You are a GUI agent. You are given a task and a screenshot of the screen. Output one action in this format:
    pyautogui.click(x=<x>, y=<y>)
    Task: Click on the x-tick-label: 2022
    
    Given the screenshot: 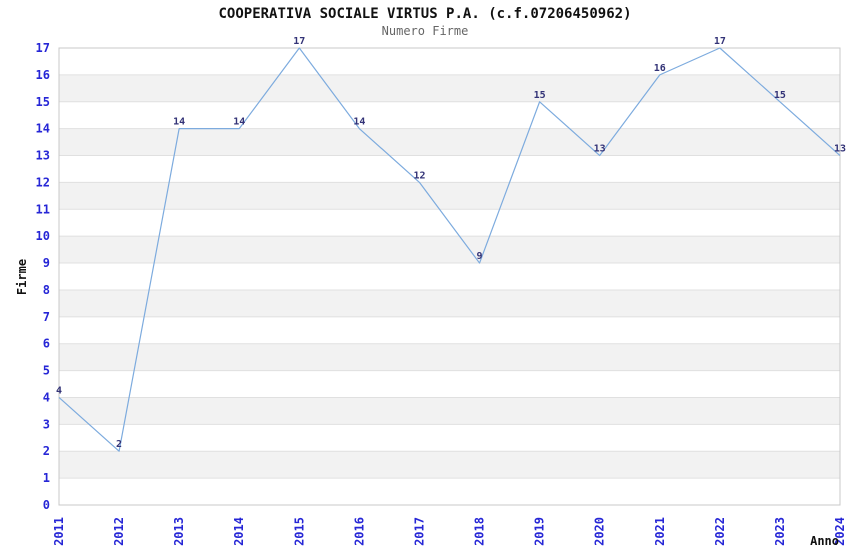 What is the action you would take?
    pyautogui.click(x=720, y=531)
    